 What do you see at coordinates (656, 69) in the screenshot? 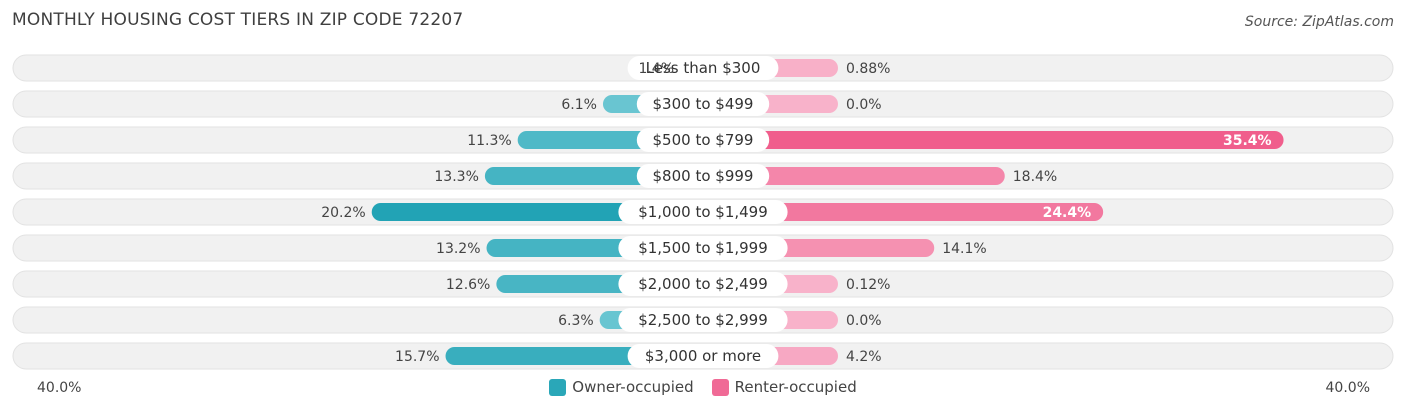
I see `owner-value-label: 1.4%` at bounding box center [656, 69].